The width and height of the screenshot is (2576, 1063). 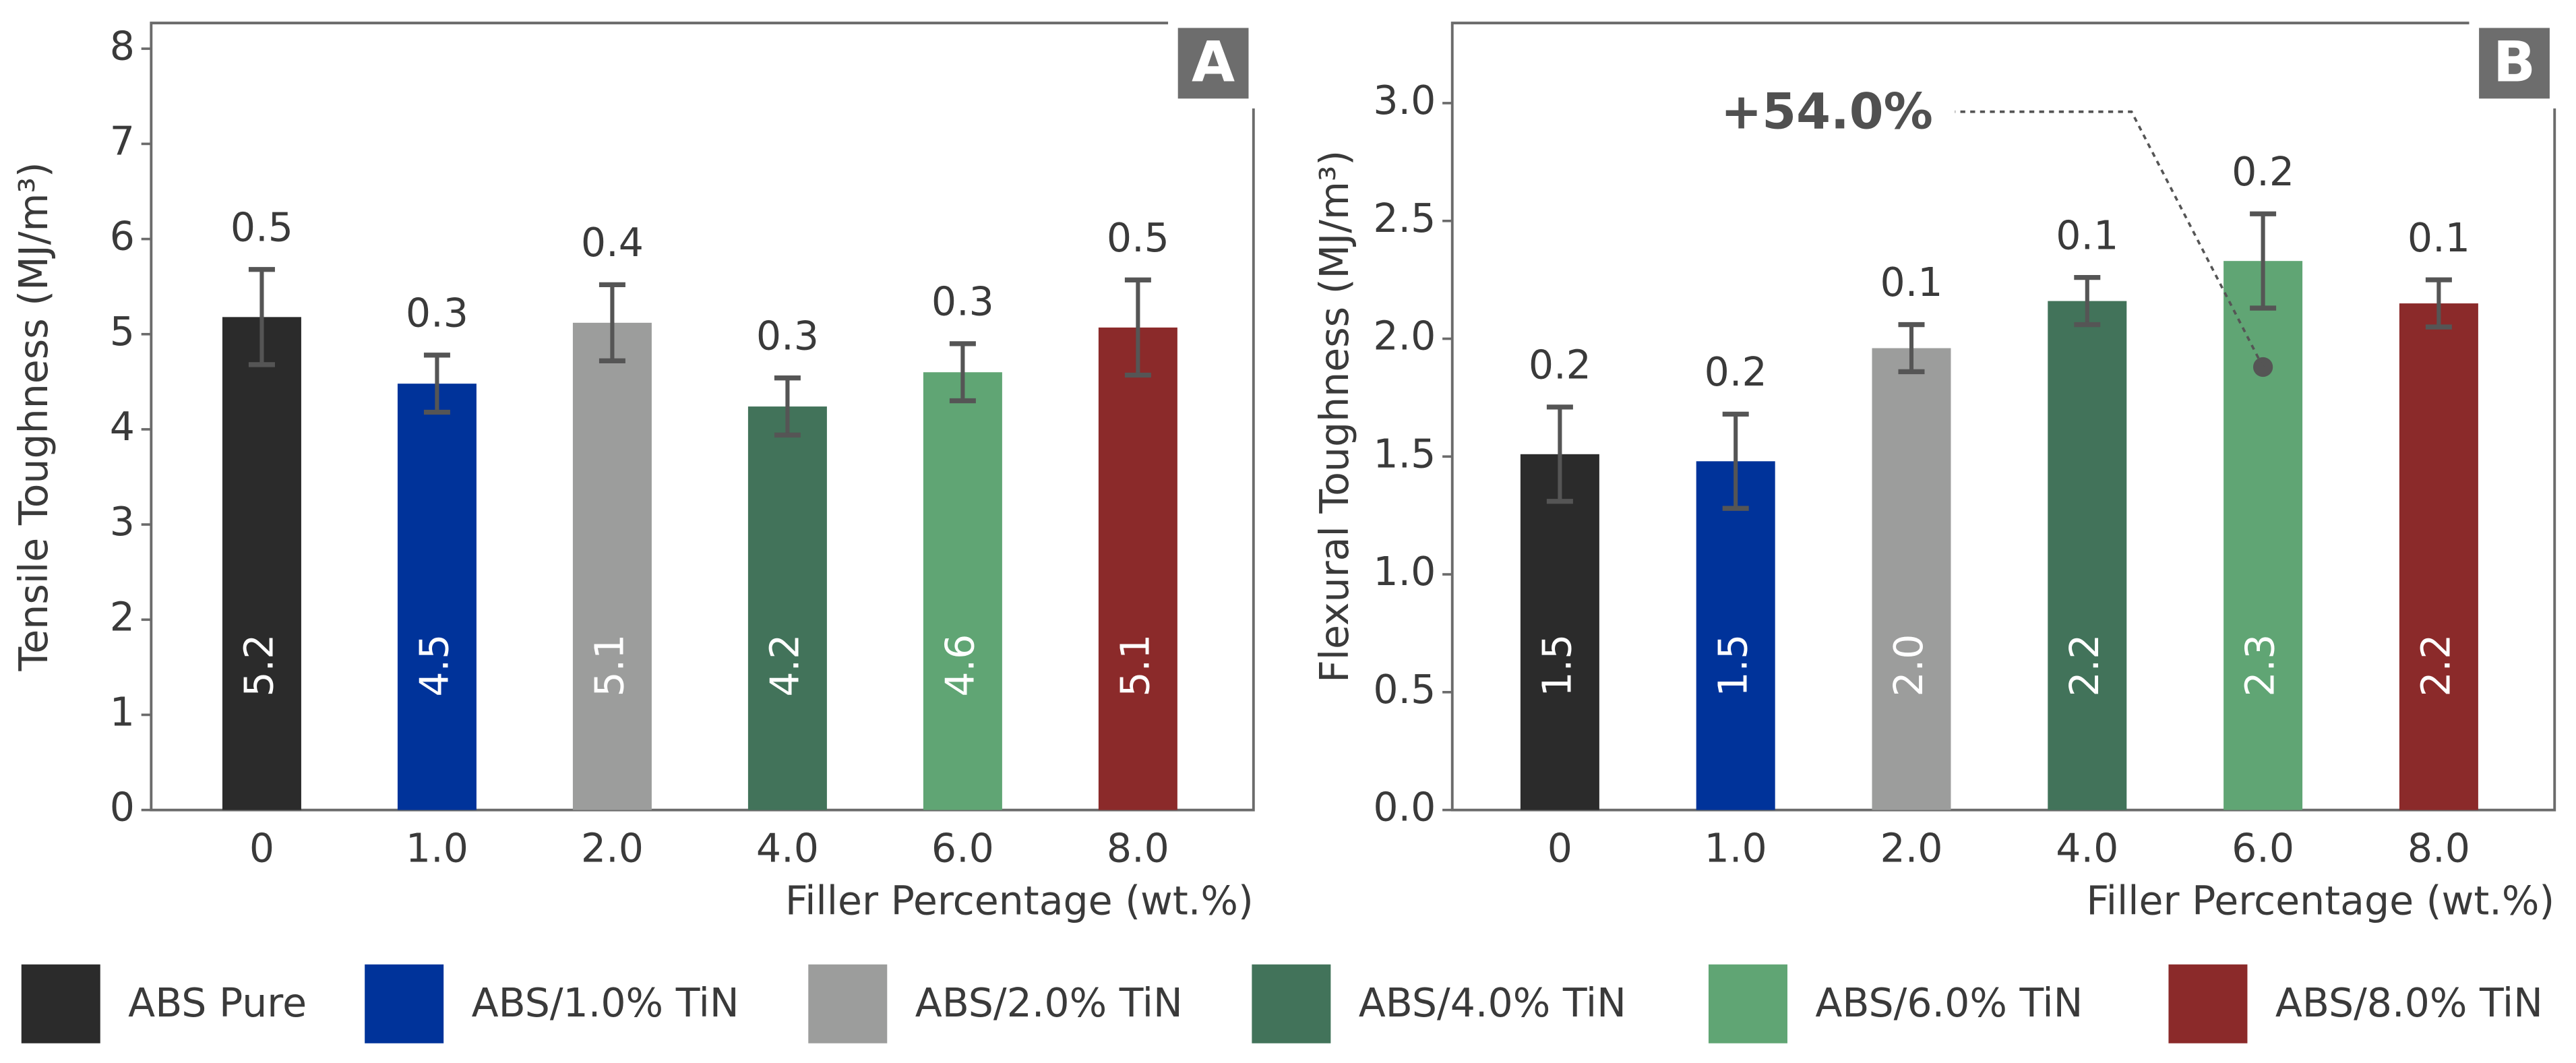 I want to click on y-axis-label: Flexural Toughness (MJ/m³), so click(x=1335, y=417).